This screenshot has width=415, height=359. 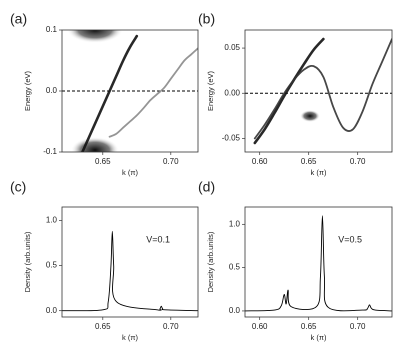 I want to click on annotation: V=0.1, so click(x=158, y=239).